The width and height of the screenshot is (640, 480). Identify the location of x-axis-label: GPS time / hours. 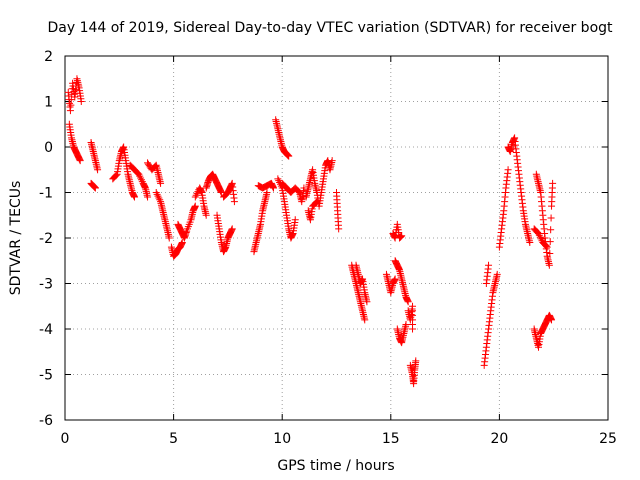
(335, 466).